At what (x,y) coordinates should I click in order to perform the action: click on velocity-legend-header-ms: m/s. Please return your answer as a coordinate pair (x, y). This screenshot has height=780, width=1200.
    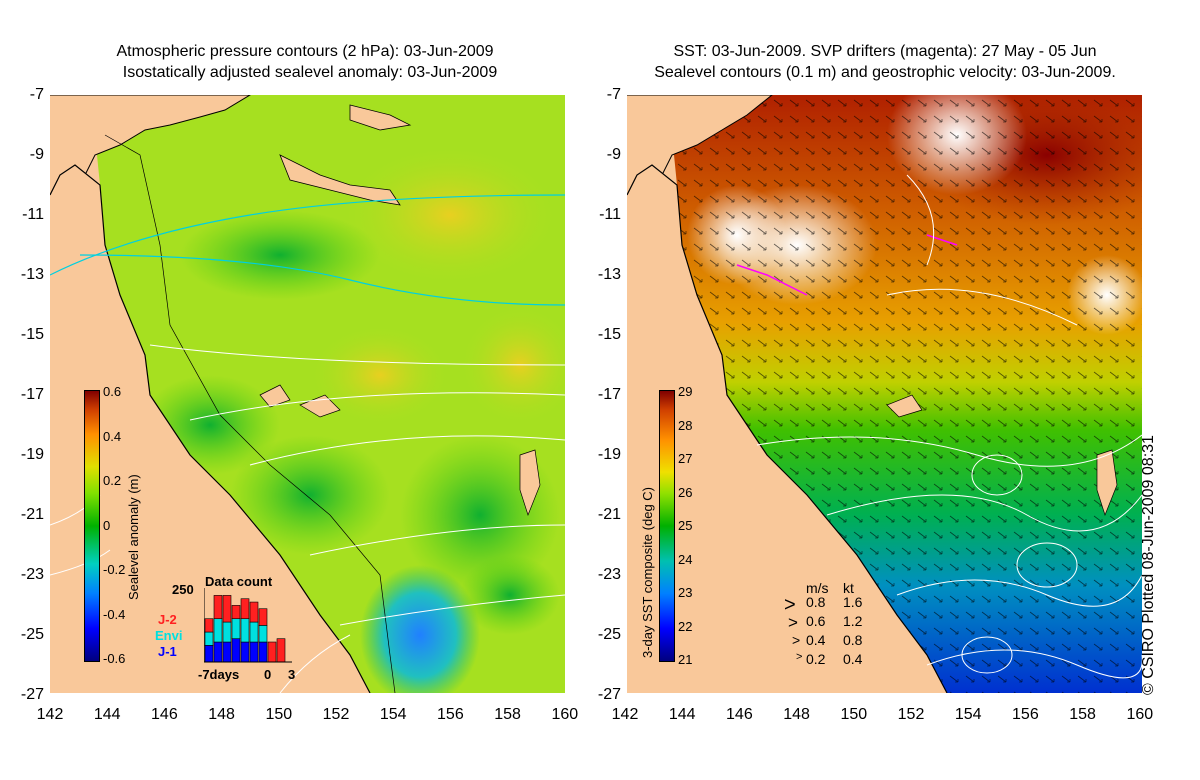
    Looking at the image, I should click on (817, 588).